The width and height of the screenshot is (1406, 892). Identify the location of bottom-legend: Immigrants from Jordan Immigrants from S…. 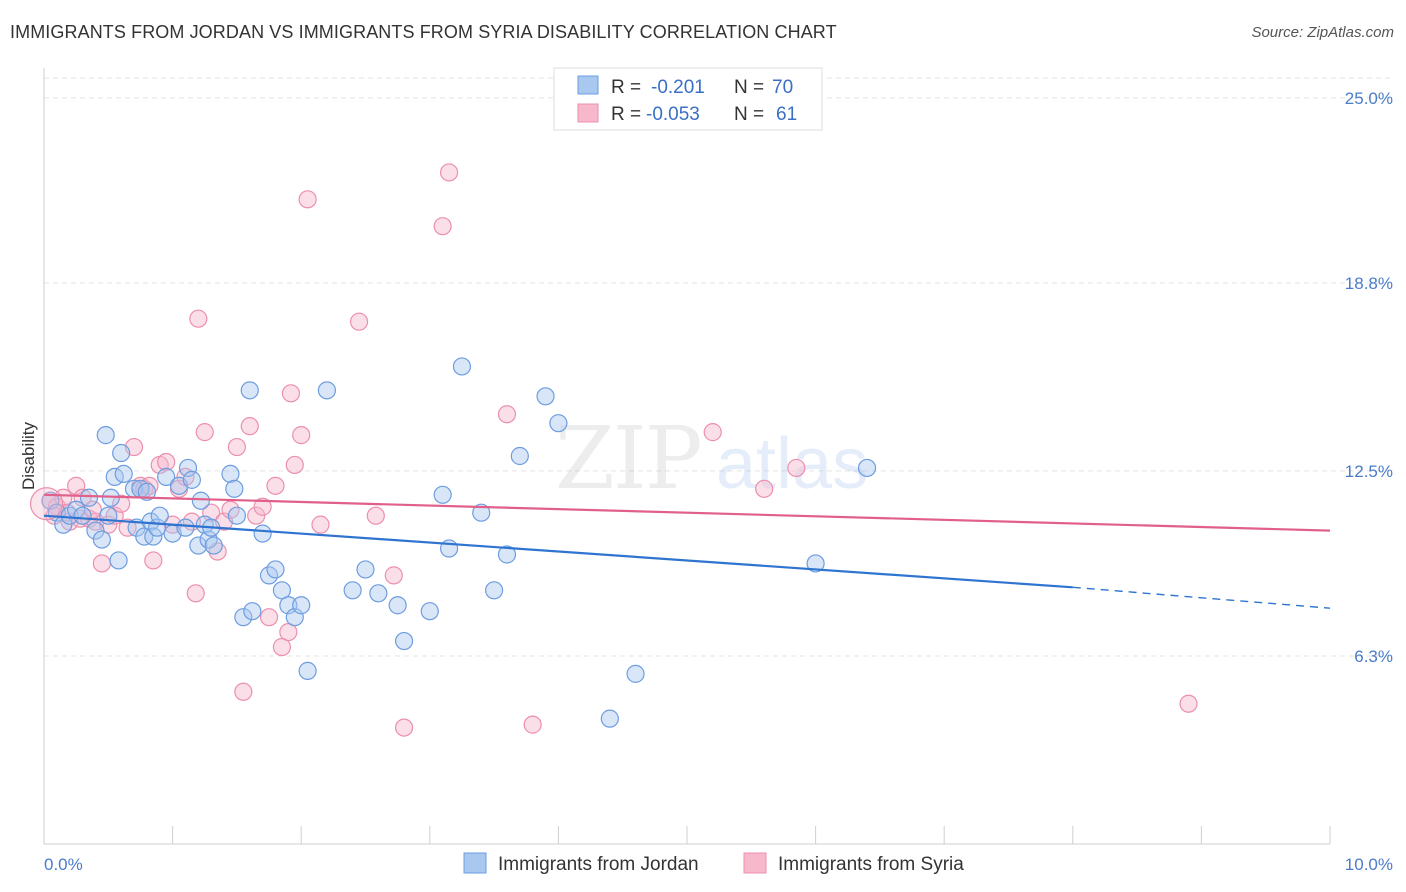
(713, 863).